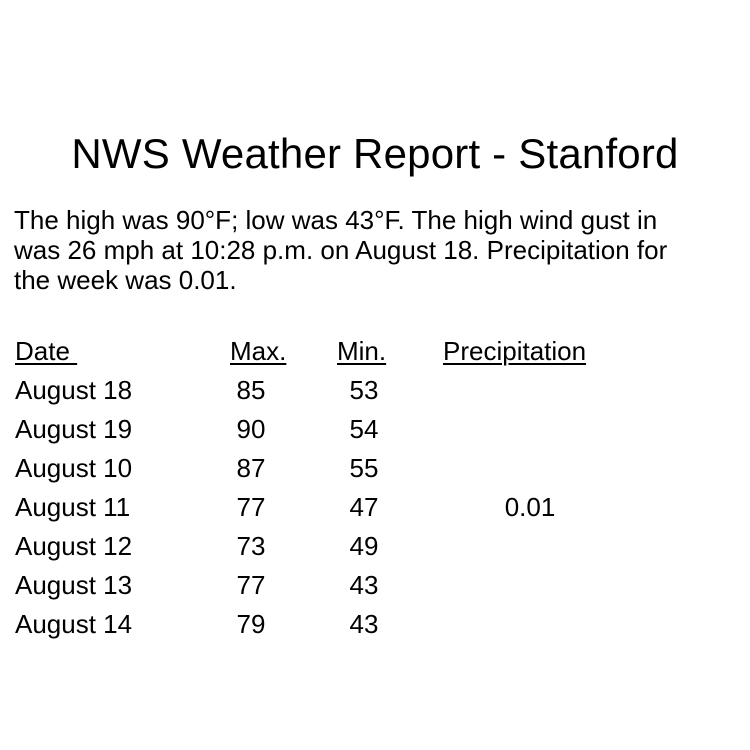 The image size is (750, 750). I want to click on table-row: August 13 77 43, so click(375, 588).